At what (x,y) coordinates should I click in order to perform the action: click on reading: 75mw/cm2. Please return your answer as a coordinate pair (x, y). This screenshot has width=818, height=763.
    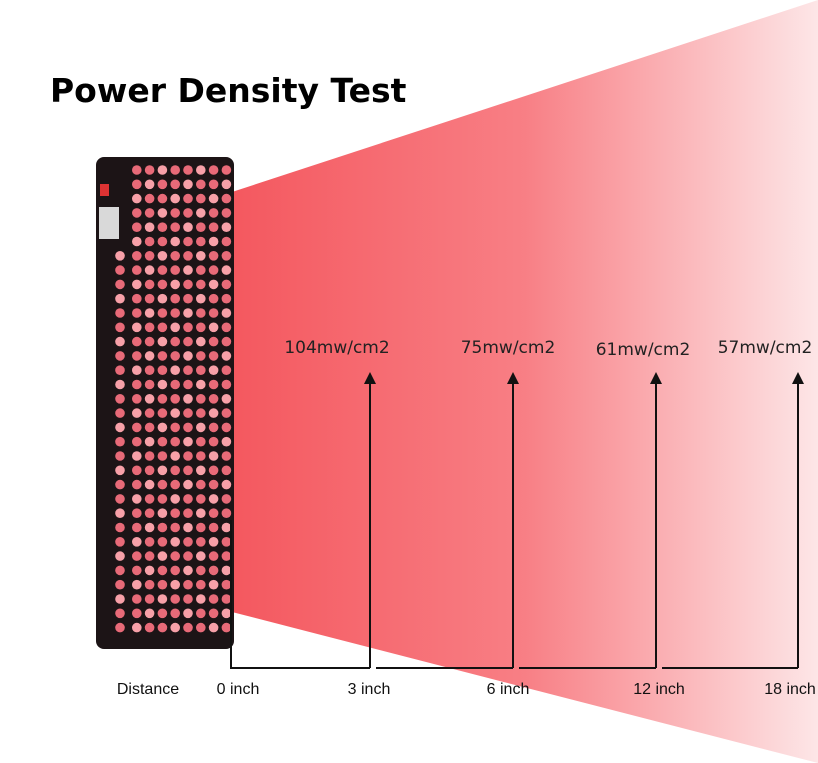
    Looking at the image, I should click on (508, 348).